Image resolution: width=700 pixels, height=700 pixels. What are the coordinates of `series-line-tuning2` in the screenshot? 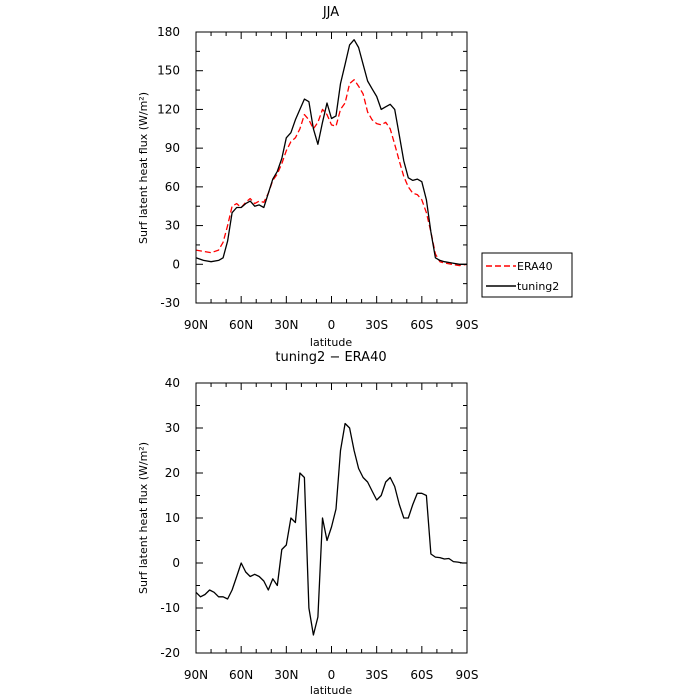 It's located at (331, 152).